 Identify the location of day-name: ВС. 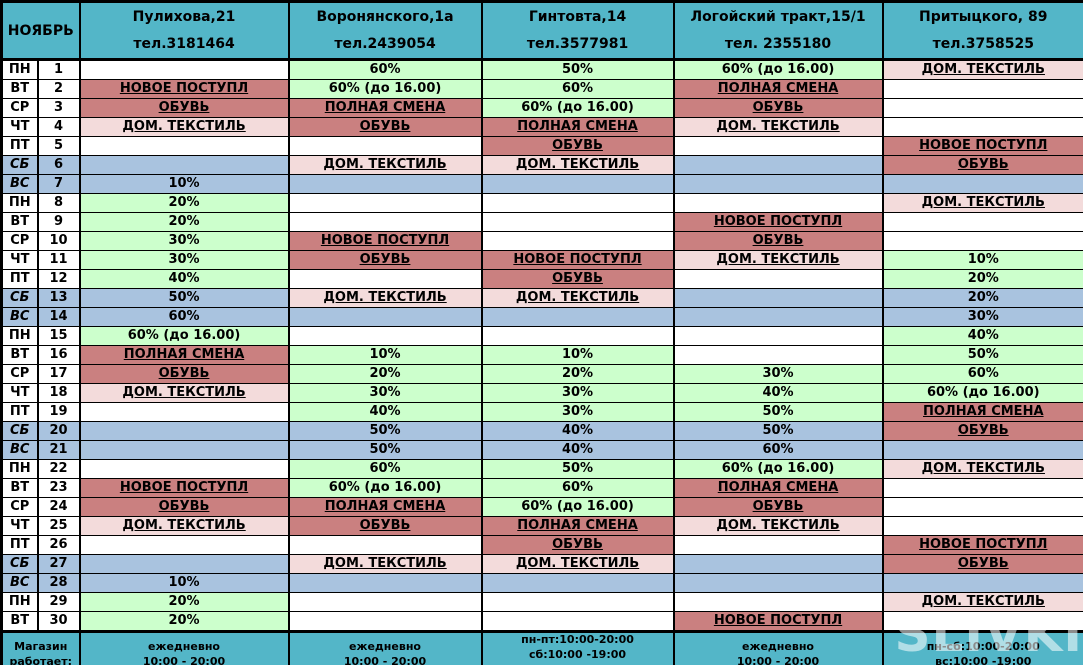
(19, 450).